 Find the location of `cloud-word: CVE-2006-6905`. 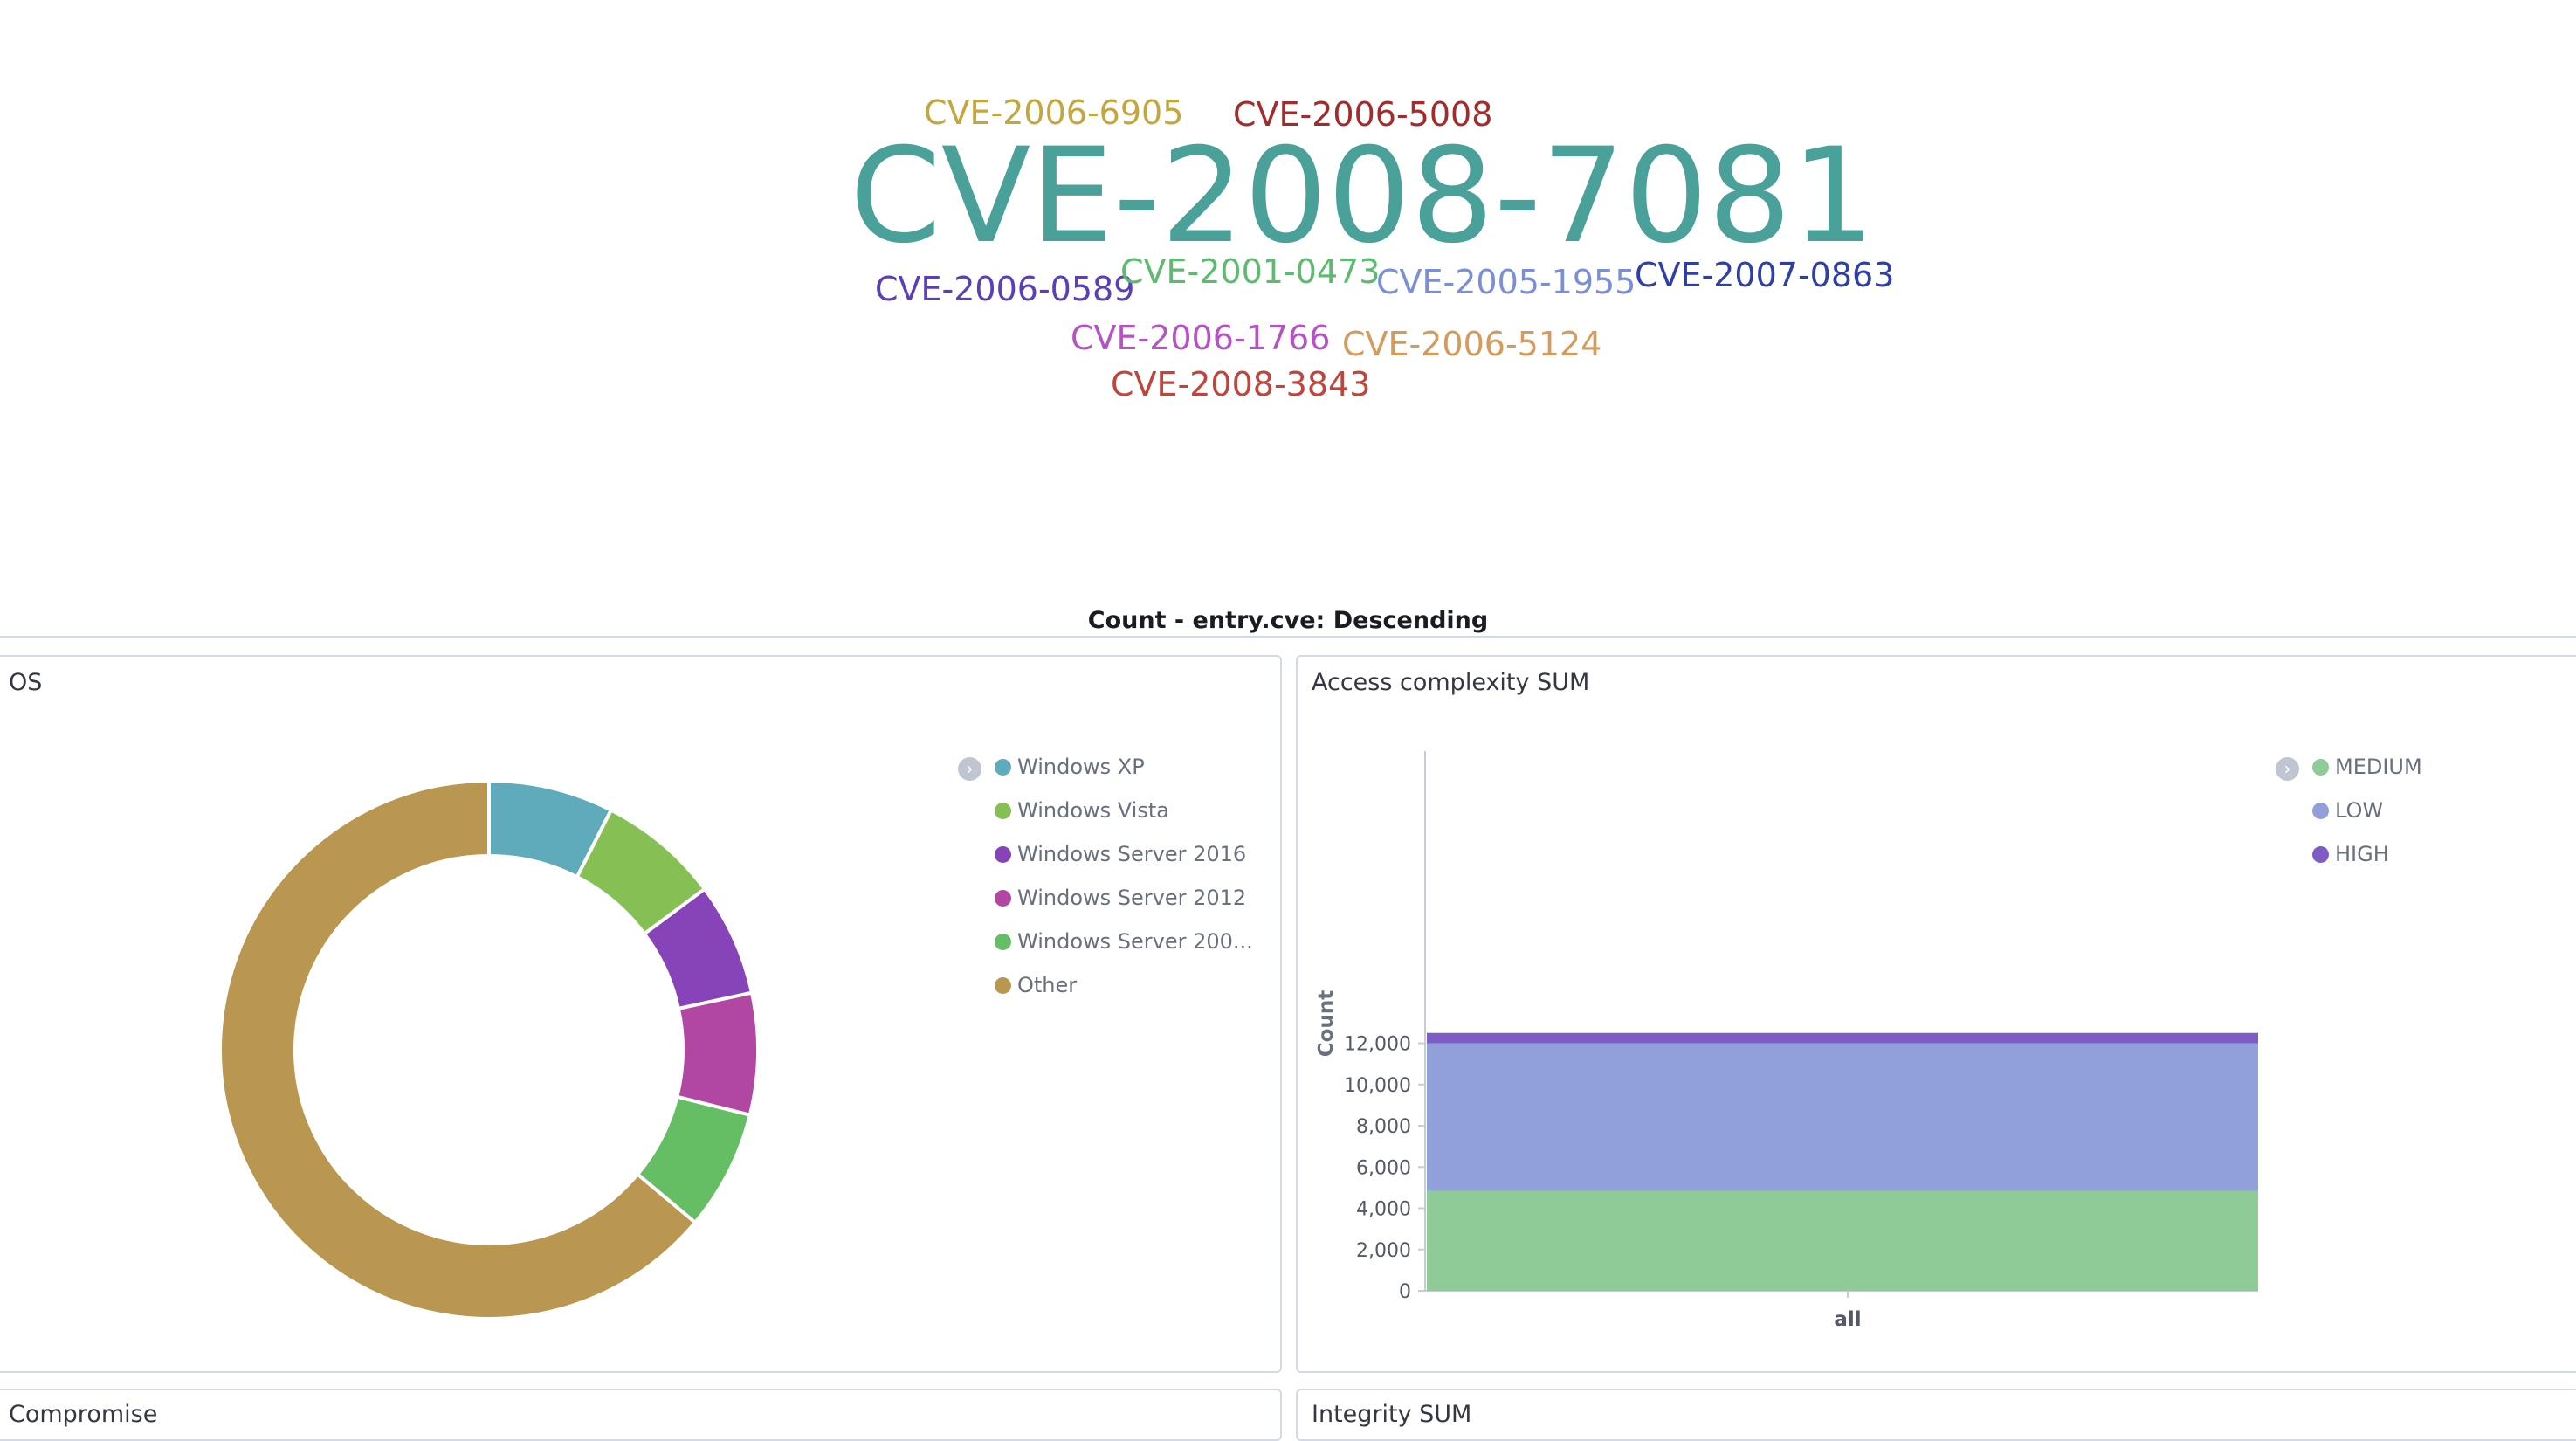

cloud-word: CVE-2006-6905 is located at coordinates (1054, 112).